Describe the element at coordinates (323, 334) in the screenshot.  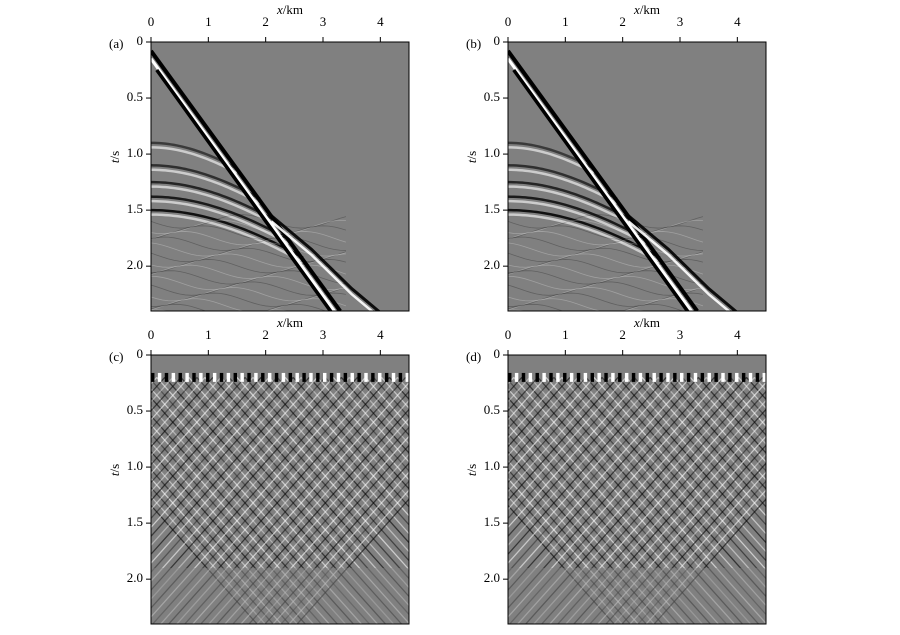
I see `x-tick-label: 3` at that location.